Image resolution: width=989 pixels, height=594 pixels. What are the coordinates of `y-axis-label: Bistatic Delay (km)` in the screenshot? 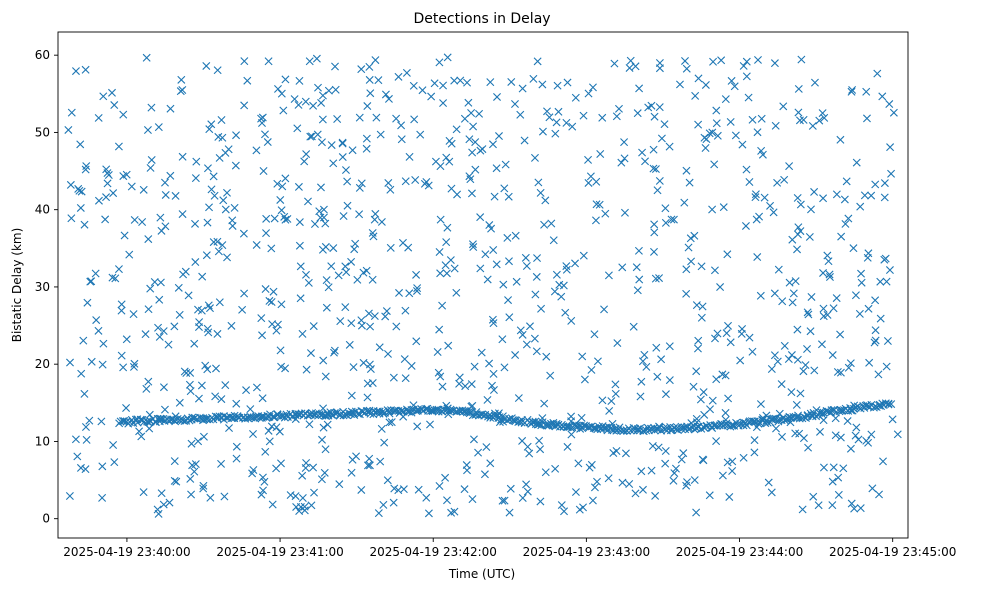 It's located at (17, 285).